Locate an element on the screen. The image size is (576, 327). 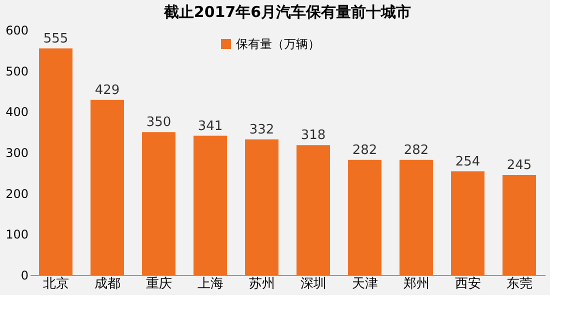
y-tick-label: 300 is located at coordinates (17, 153).